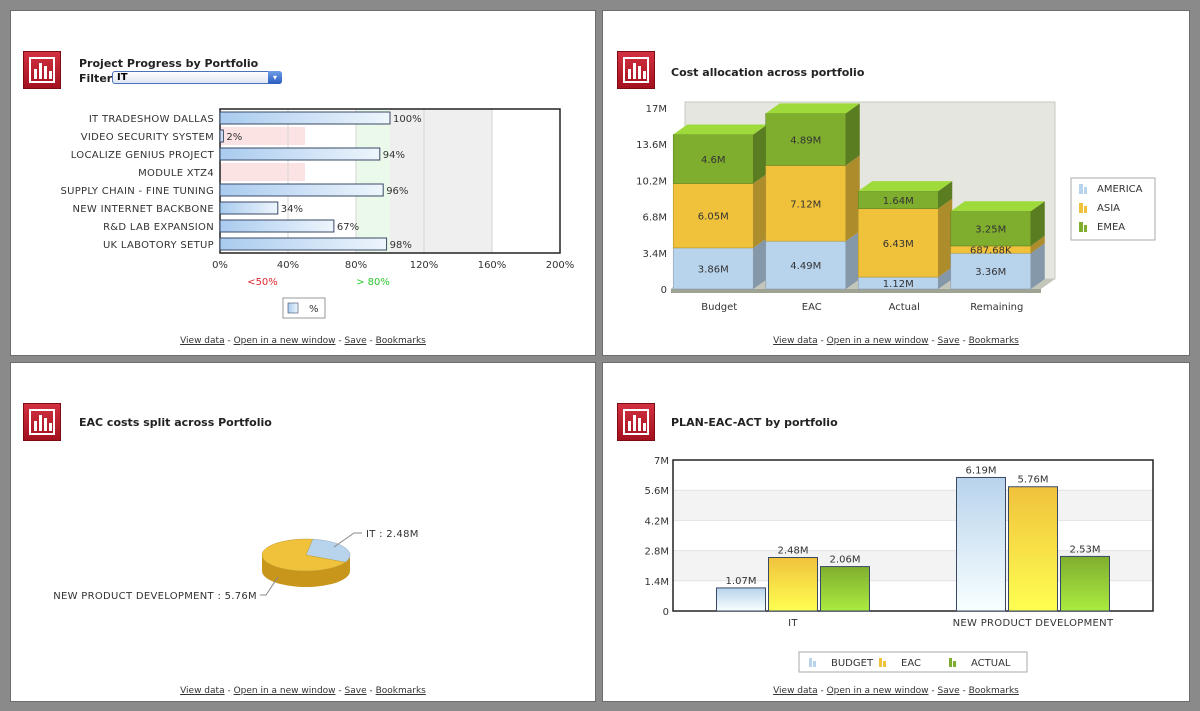 The width and height of the screenshot is (1200, 711). I want to click on category-label: SUPPLY CHAIN - FINE TUNING, so click(137, 191).